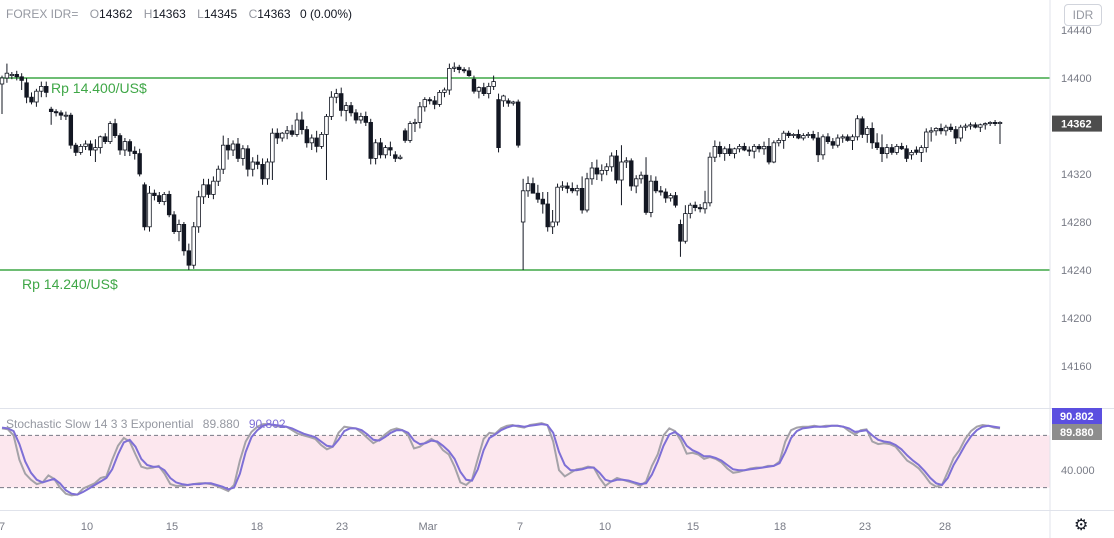  Describe the element at coordinates (257, 527) in the screenshot. I see `time-tick-label: 18` at that location.